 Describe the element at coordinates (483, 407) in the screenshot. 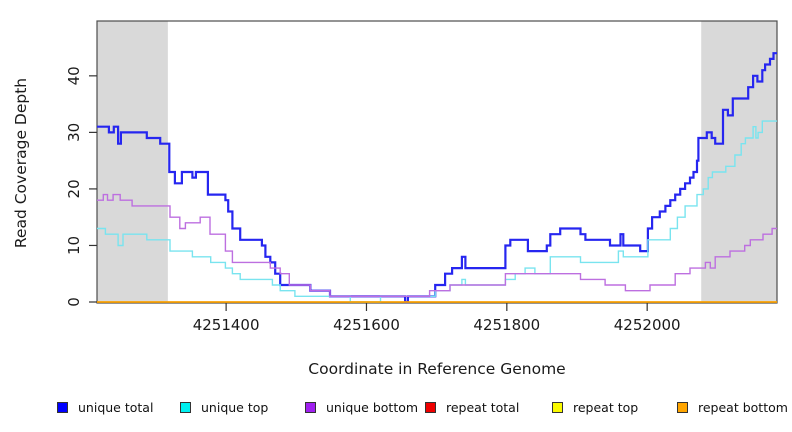

I see `legend-label: repeat total` at that location.